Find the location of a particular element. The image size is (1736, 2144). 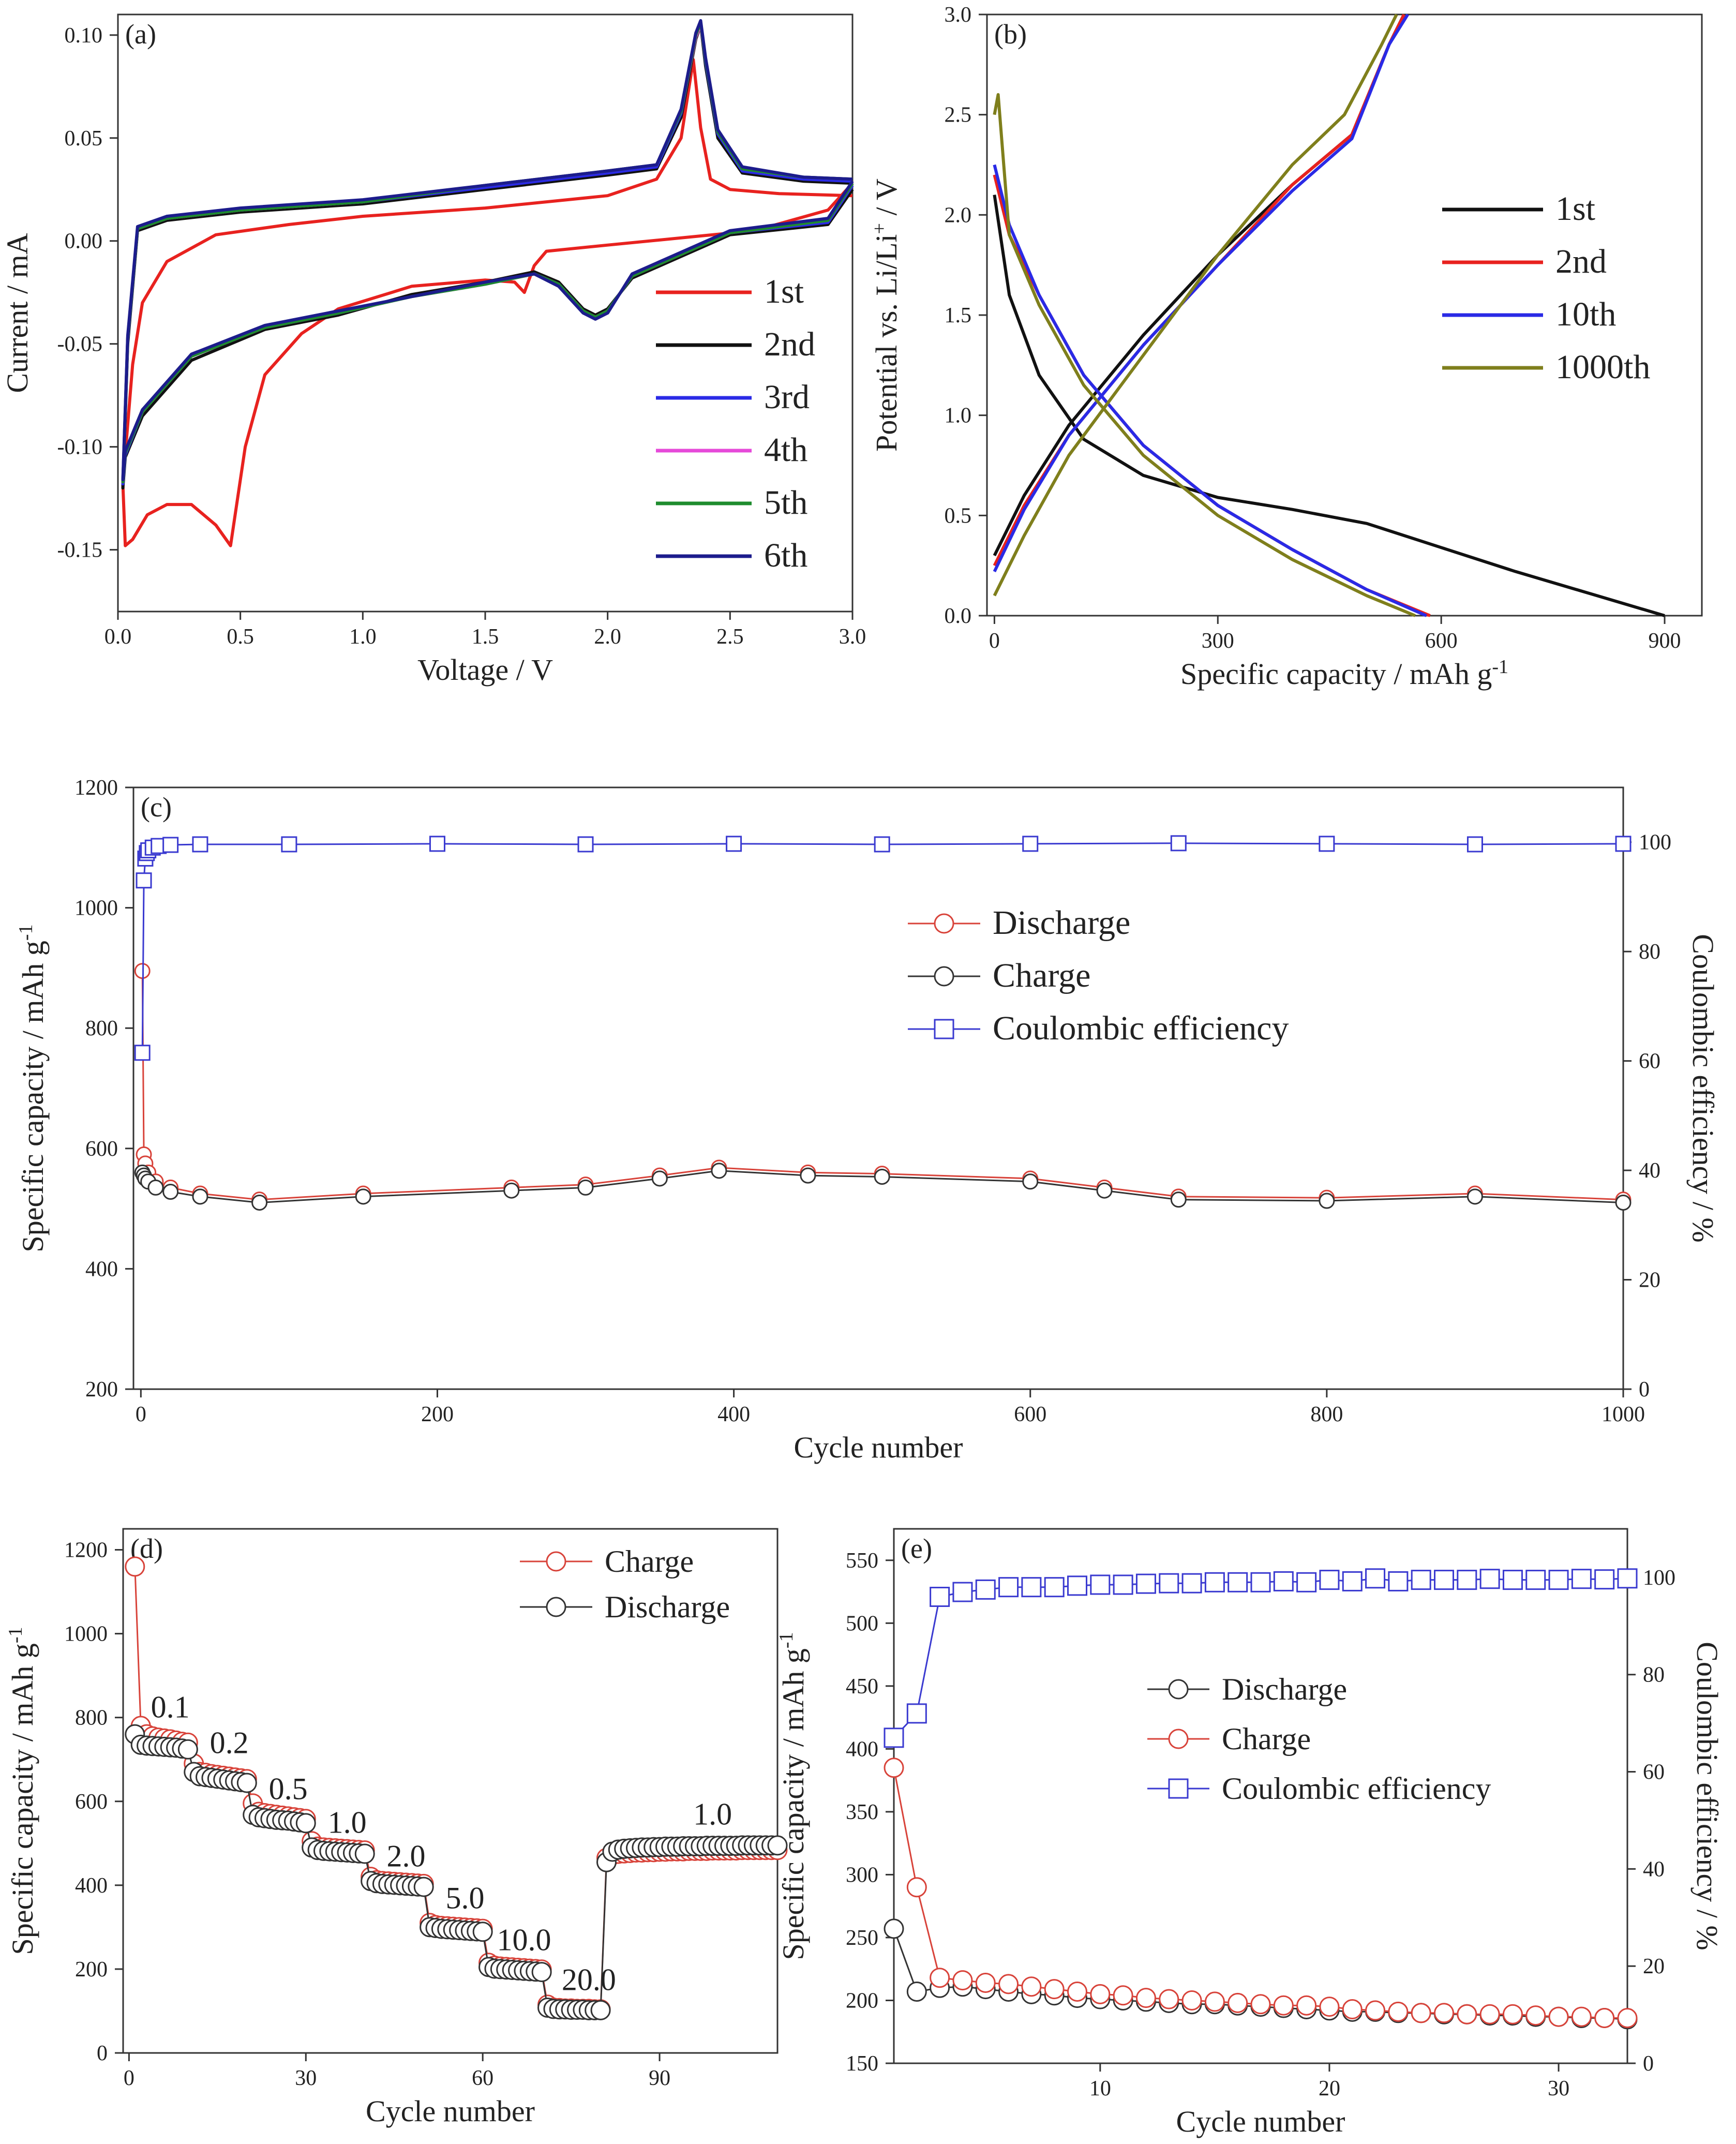

x-tick-label: 800 is located at coordinates (1326, 1414).